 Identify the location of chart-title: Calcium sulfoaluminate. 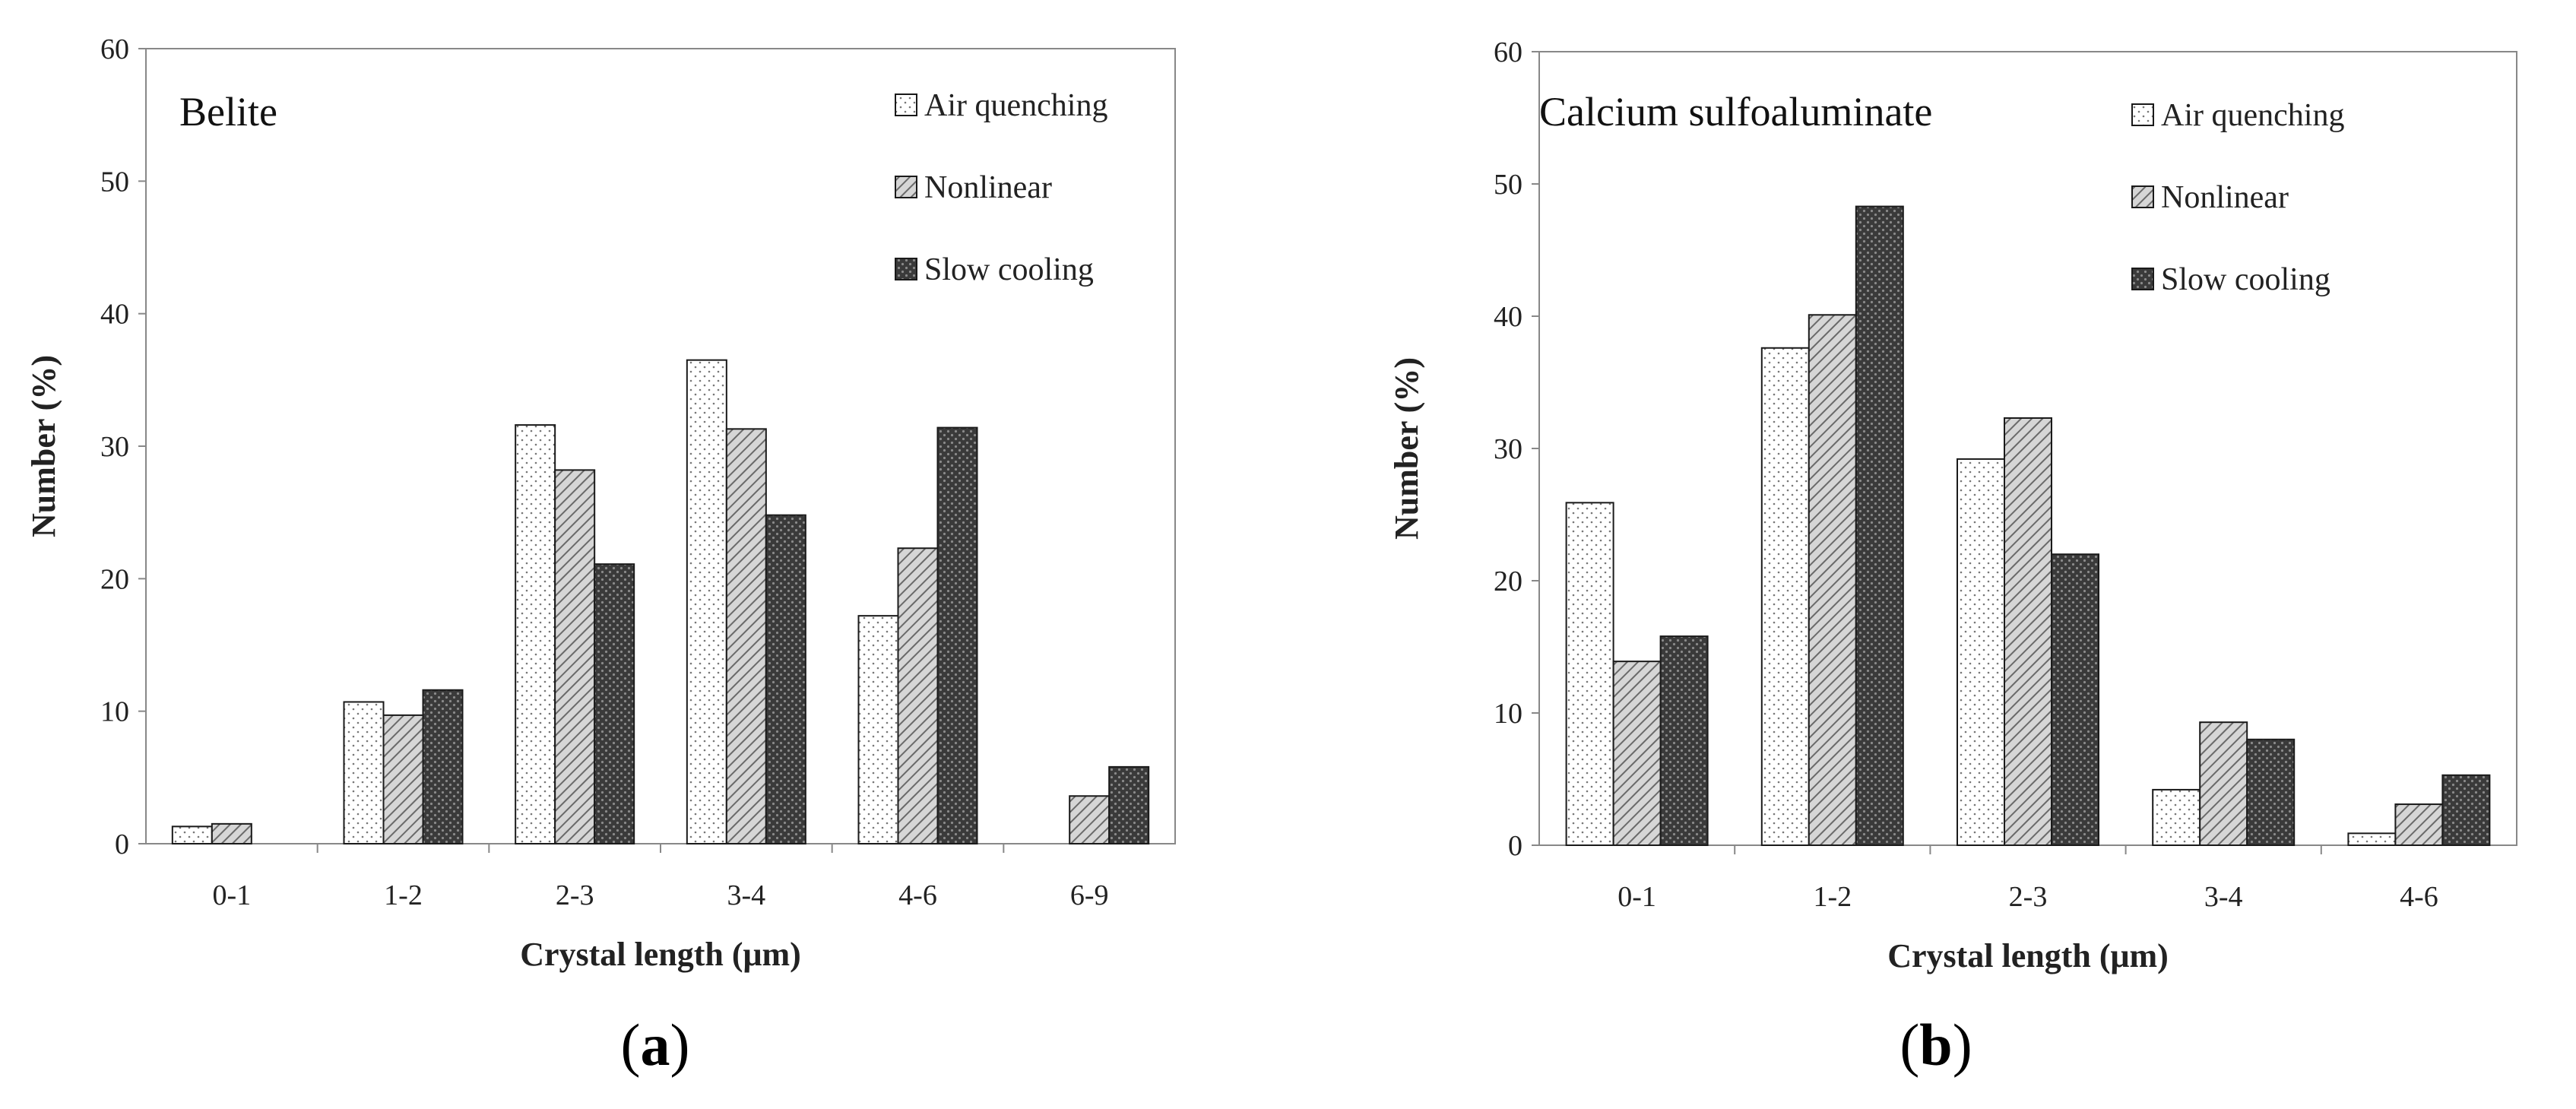
(1736, 112).